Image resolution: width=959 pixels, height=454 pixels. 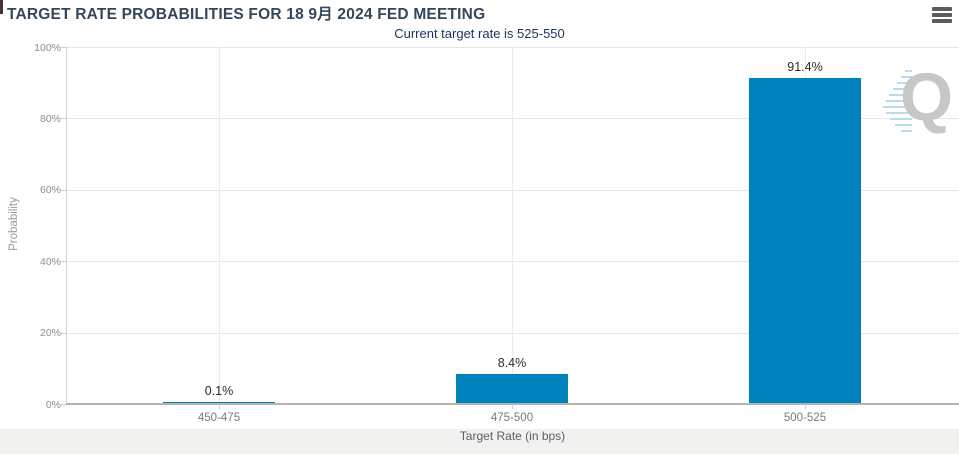 What do you see at coordinates (805, 66) in the screenshot?
I see `bar-value-label: 91.4%` at bounding box center [805, 66].